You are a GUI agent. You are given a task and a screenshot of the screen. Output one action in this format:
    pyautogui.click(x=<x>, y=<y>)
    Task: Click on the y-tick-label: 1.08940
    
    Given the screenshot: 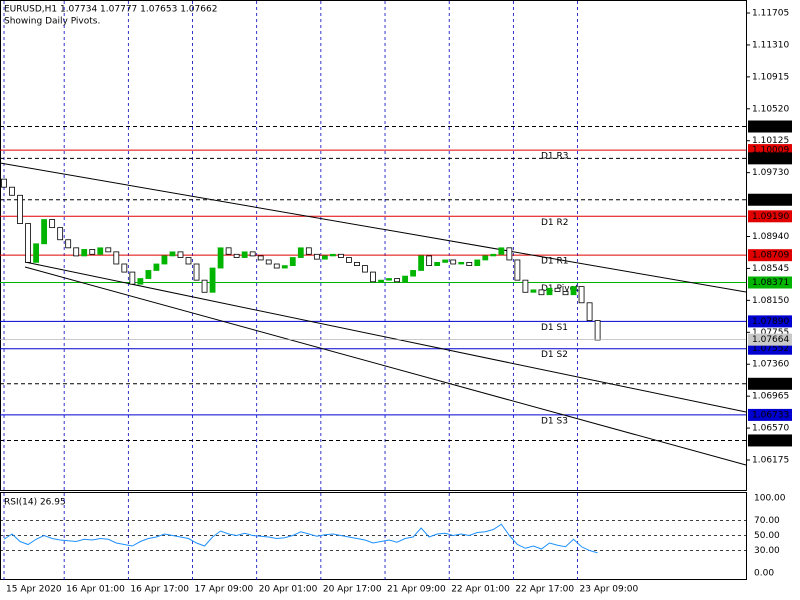 What is the action you would take?
    pyautogui.click(x=770, y=237)
    